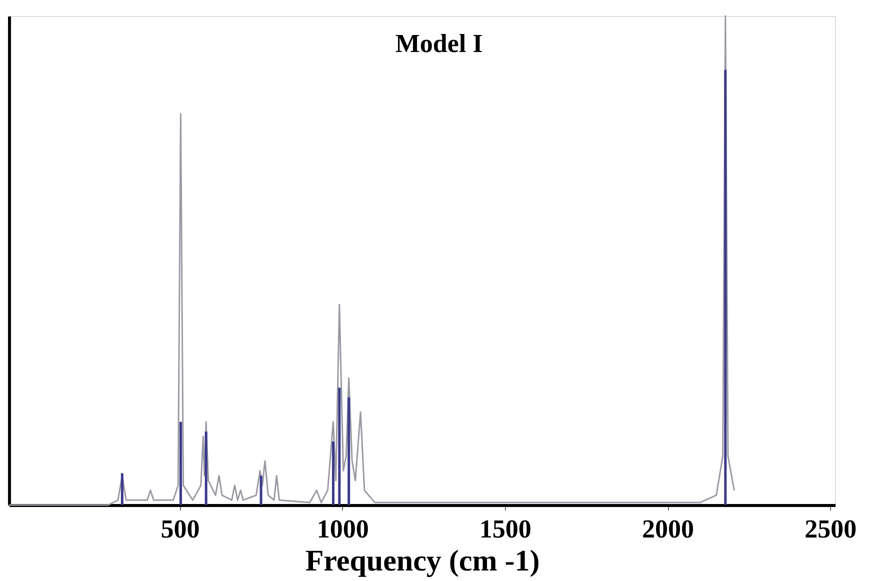 The image size is (878, 581). What do you see at coordinates (505, 529) in the screenshot?
I see `x-tick-label: 1500` at bounding box center [505, 529].